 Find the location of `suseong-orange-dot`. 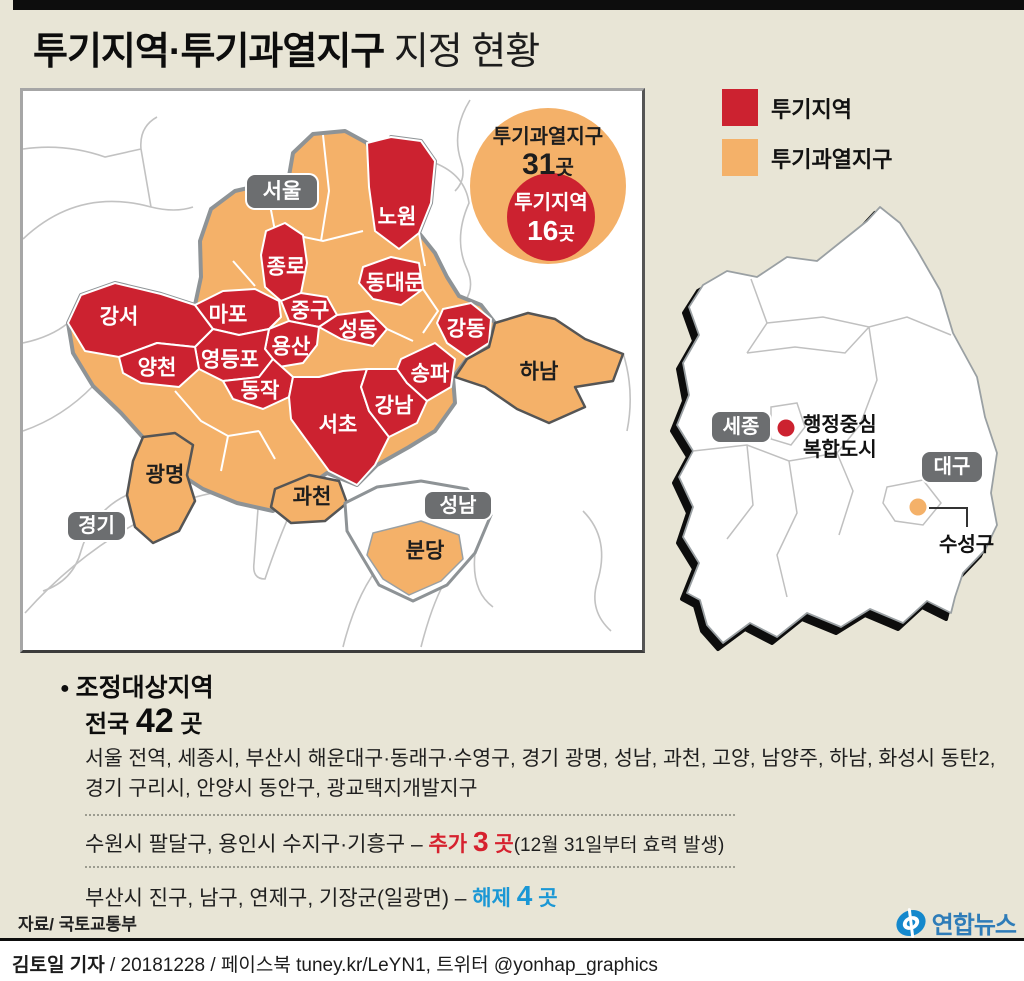

suseong-orange-dot is located at coordinates (918, 507).